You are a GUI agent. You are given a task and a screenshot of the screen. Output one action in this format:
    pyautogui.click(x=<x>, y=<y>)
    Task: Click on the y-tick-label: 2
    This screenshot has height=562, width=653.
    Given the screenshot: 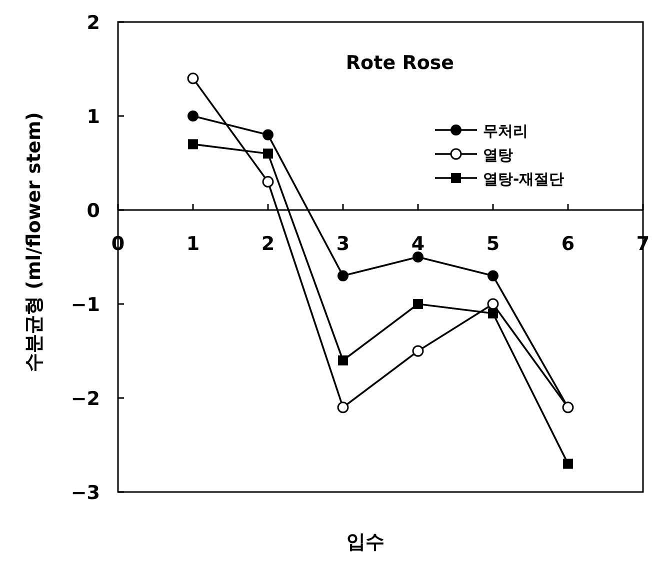 What is the action you would take?
    pyautogui.click(x=93, y=23)
    